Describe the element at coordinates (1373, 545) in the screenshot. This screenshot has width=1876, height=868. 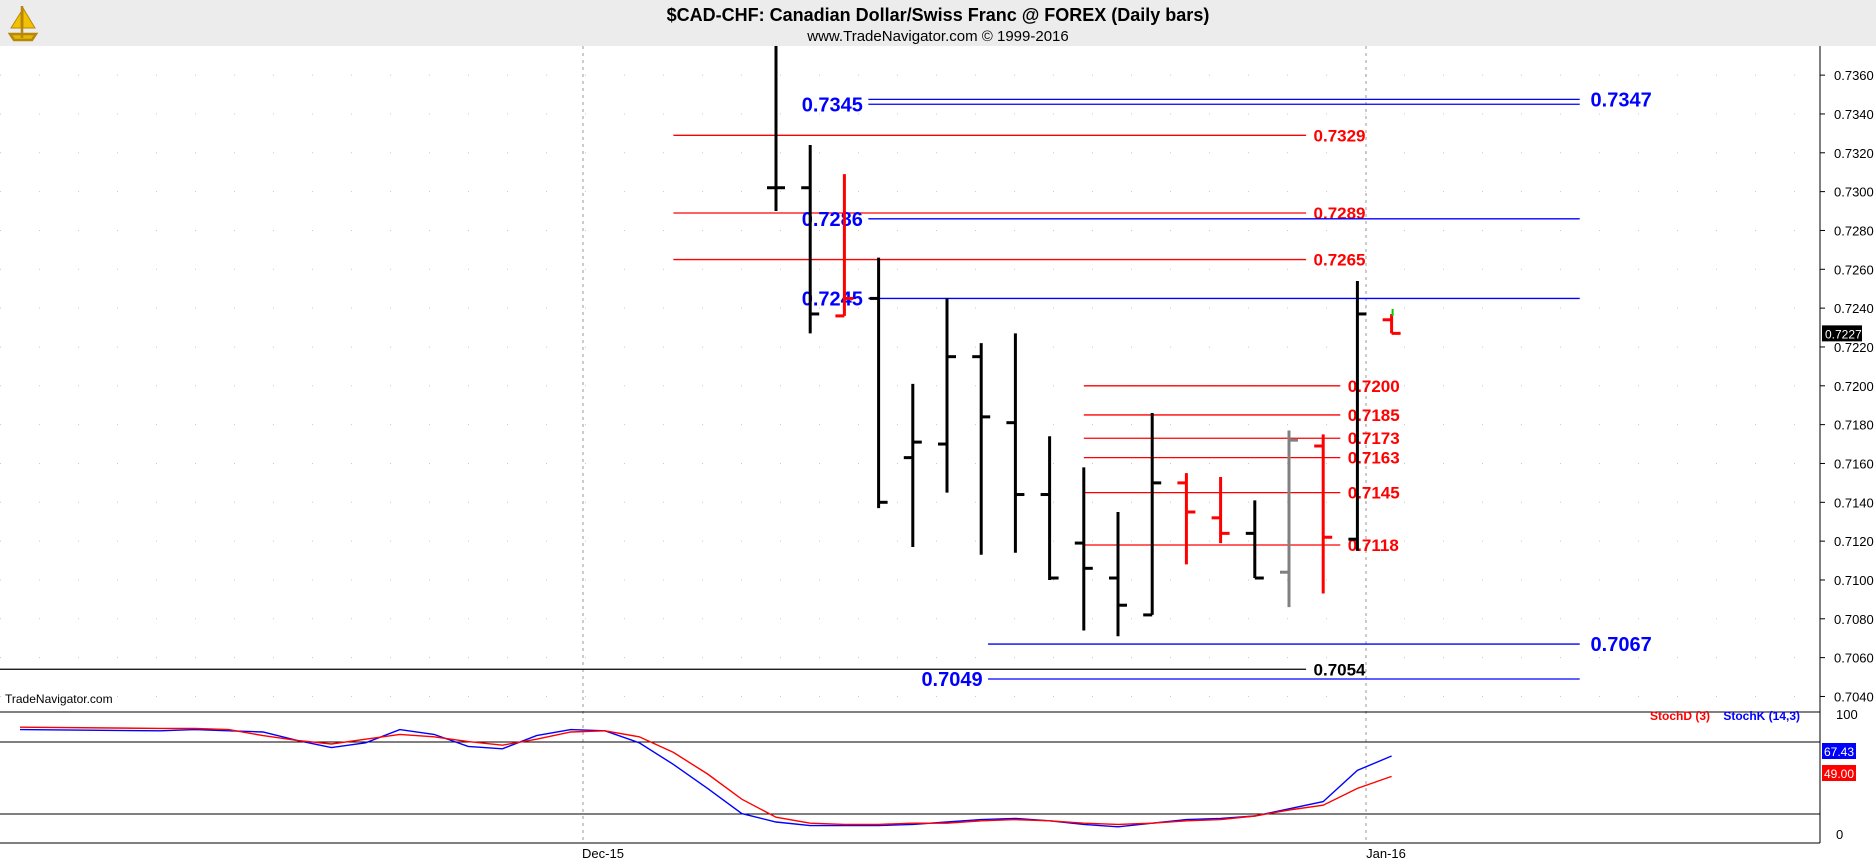
I see `level-label: 0.7118` at that location.